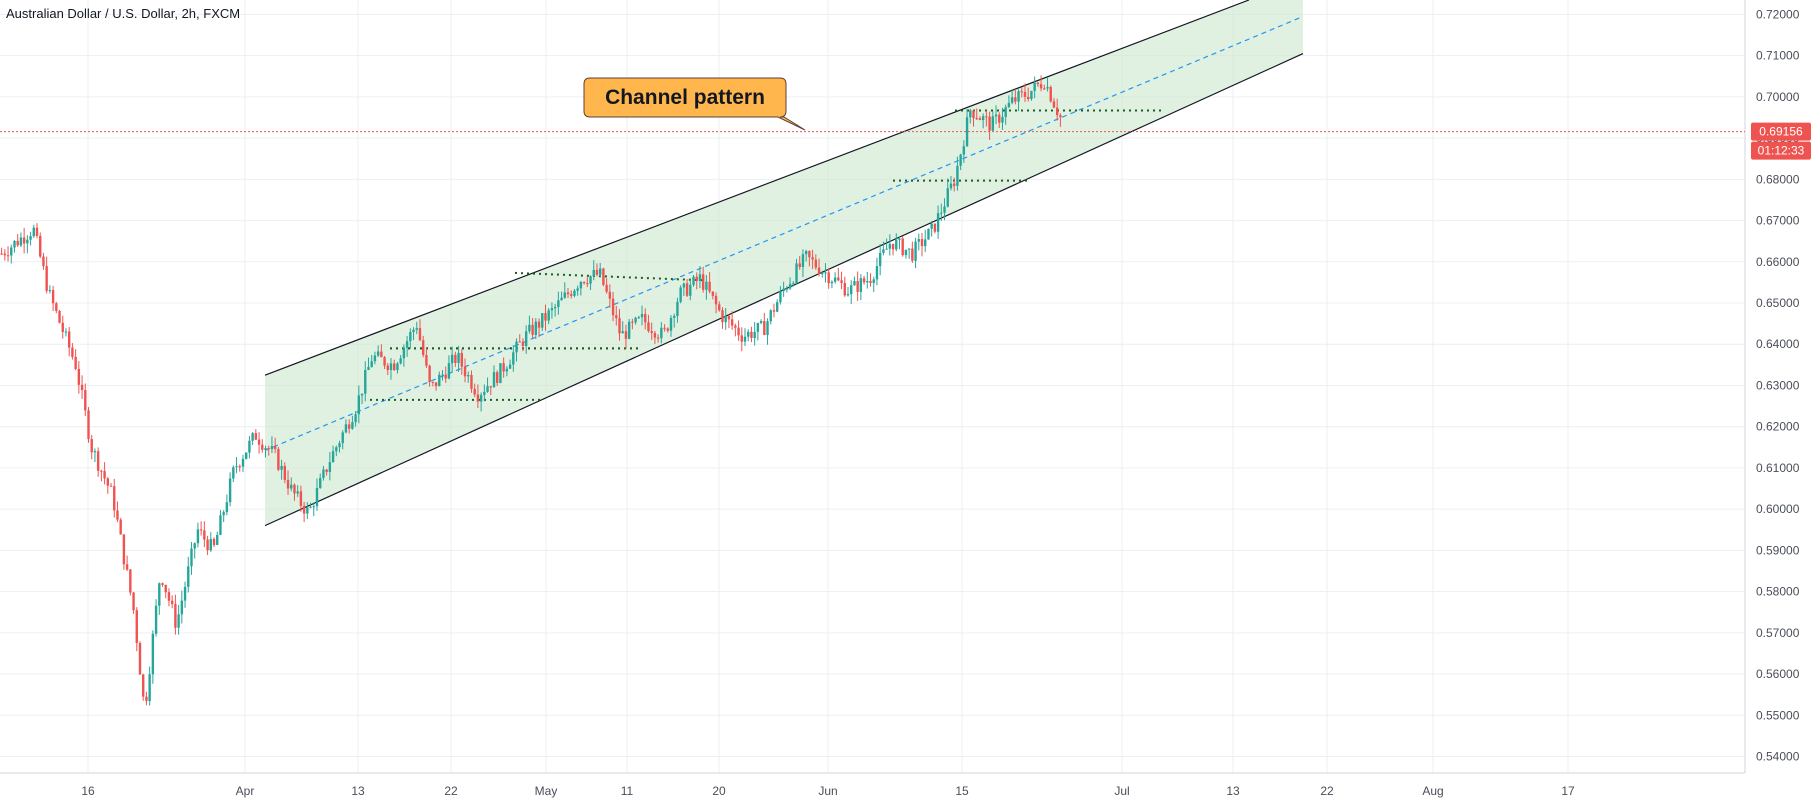 The width and height of the screenshot is (1814, 804). What do you see at coordinates (610, 276) in the screenshot?
I see `dotted-level-line` at bounding box center [610, 276].